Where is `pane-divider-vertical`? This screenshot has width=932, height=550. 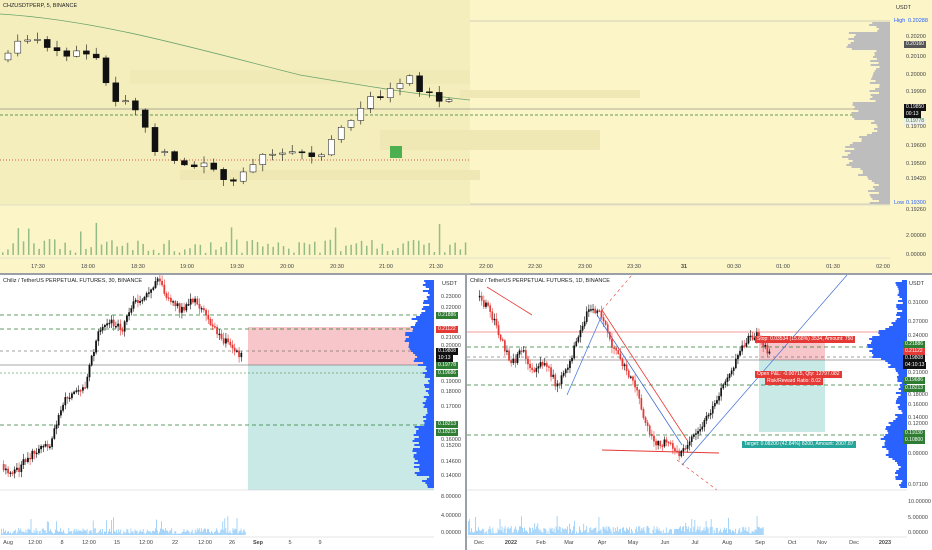 pane-divider-vertical is located at coordinates (466, 412).